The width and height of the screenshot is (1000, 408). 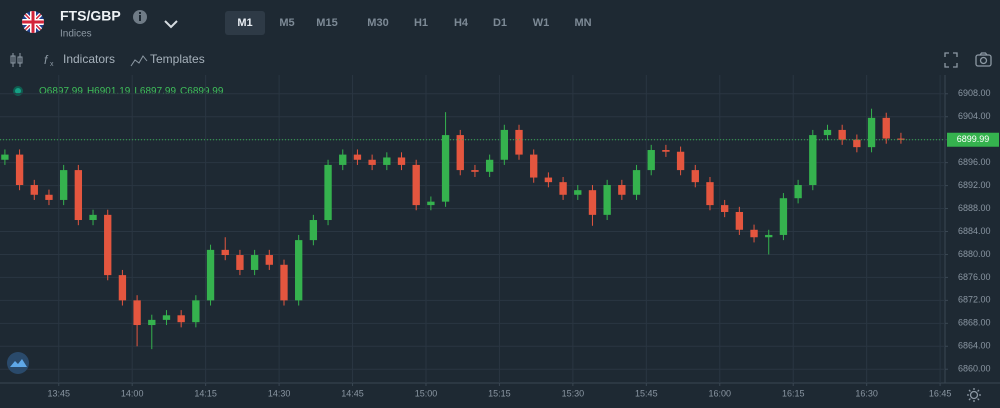 What do you see at coordinates (500, 23) in the screenshot?
I see `timeframe-tab: D1` at bounding box center [500, 23].